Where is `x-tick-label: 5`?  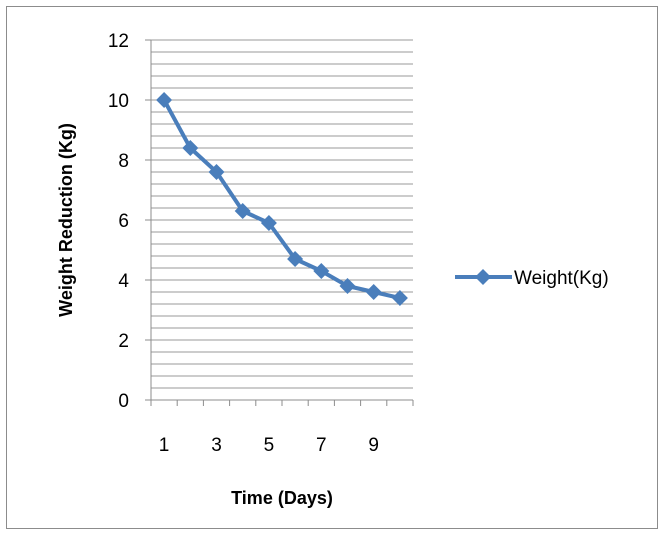
x-tick-label: 5 is located at coordinates (269, 445).